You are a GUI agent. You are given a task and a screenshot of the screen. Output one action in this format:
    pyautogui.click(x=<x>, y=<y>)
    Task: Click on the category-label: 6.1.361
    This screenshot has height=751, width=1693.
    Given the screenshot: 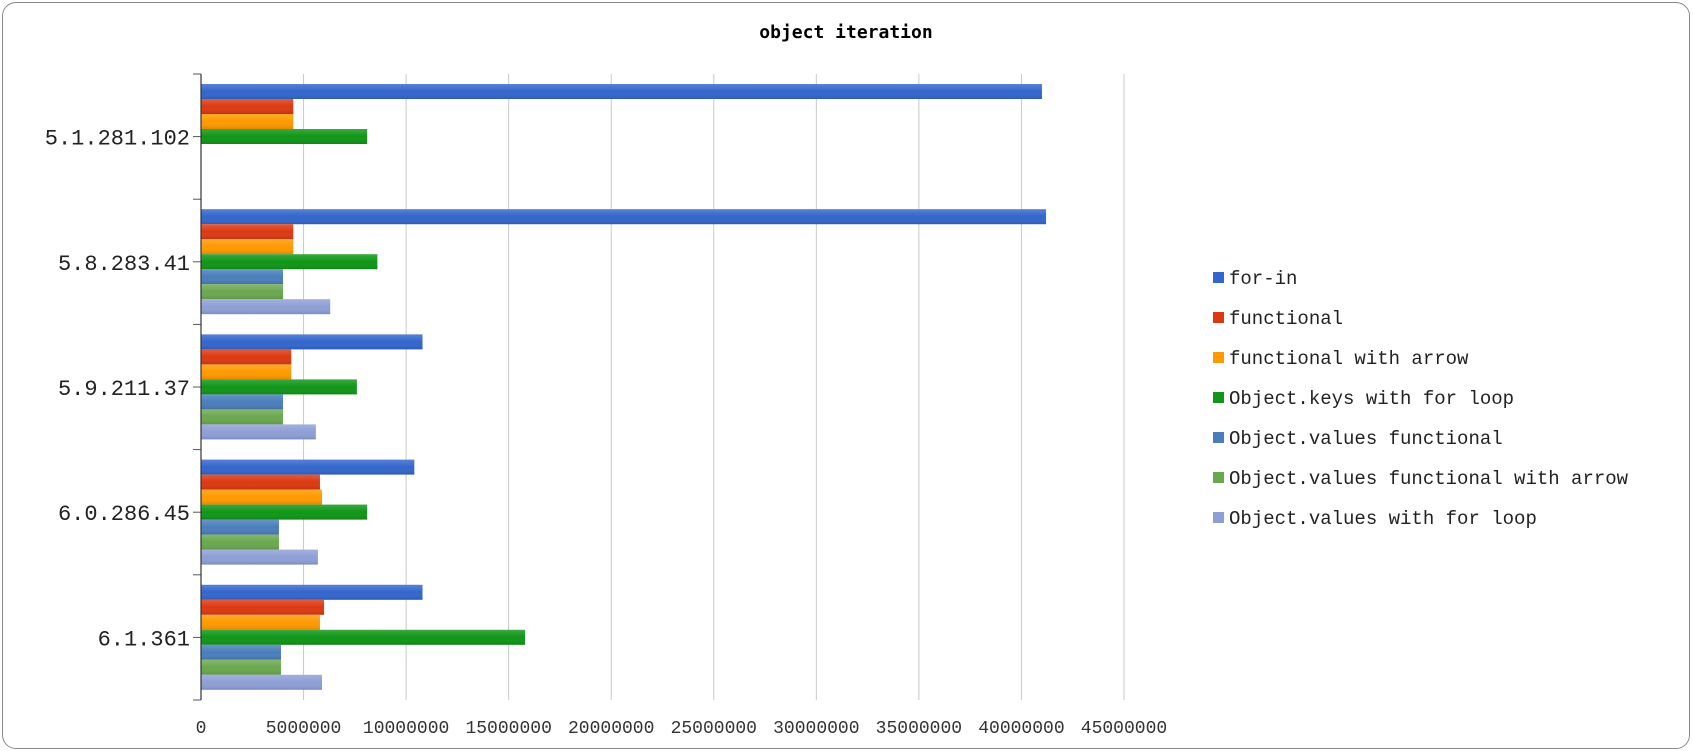 What is the action you would take?
    pyautogui.click(x=144, y=639)
    